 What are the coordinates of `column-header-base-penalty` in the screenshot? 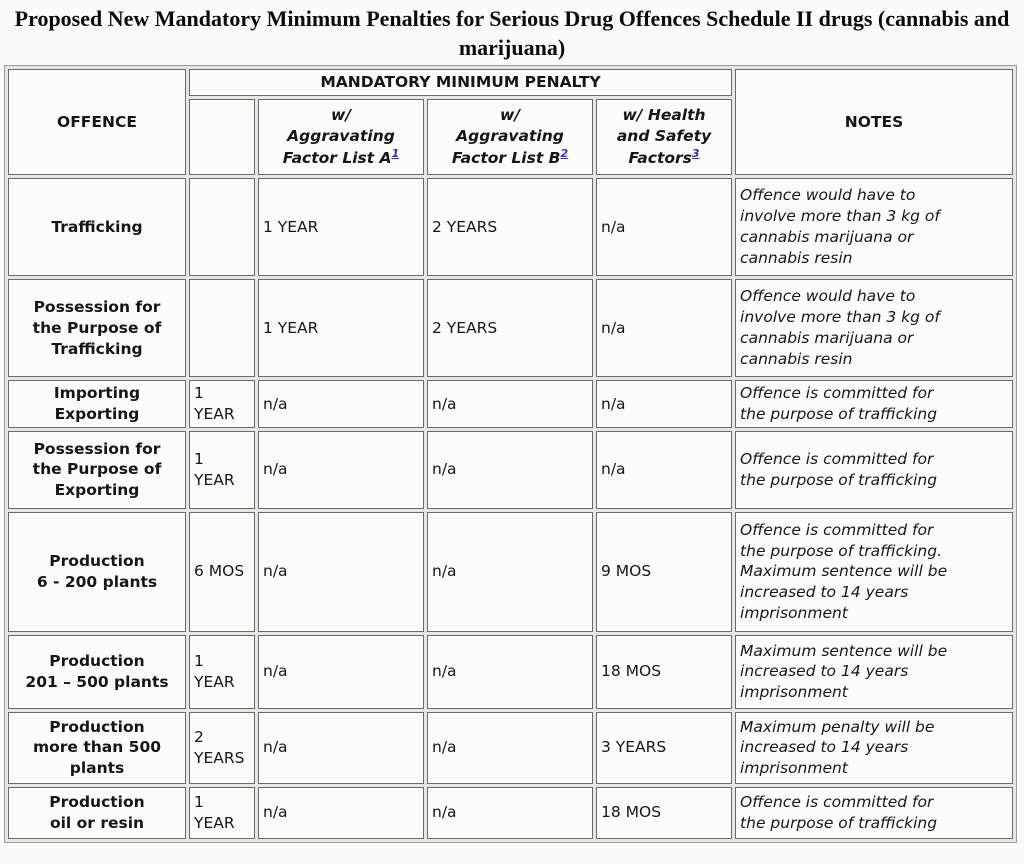 It's located at (222, 137).